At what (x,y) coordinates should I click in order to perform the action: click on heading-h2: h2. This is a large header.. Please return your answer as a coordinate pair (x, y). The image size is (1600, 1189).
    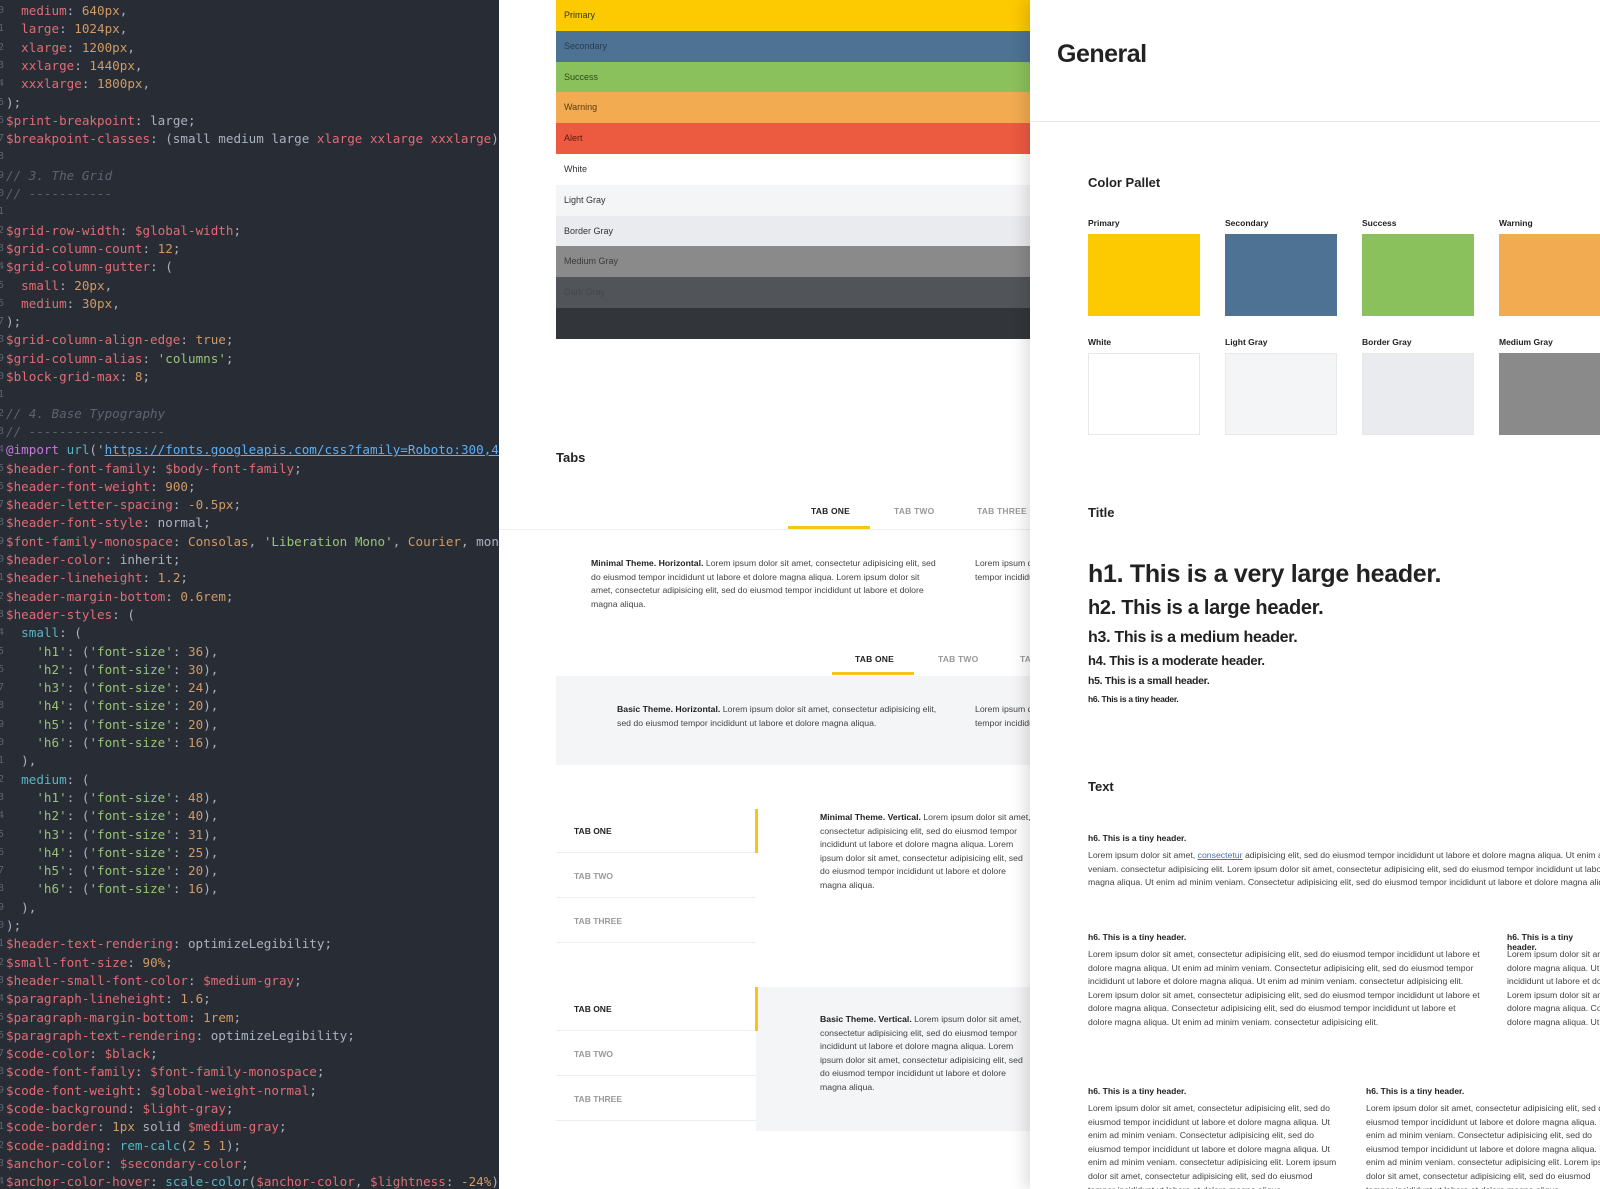
    Looking at the image, I should click on (1206, 608).